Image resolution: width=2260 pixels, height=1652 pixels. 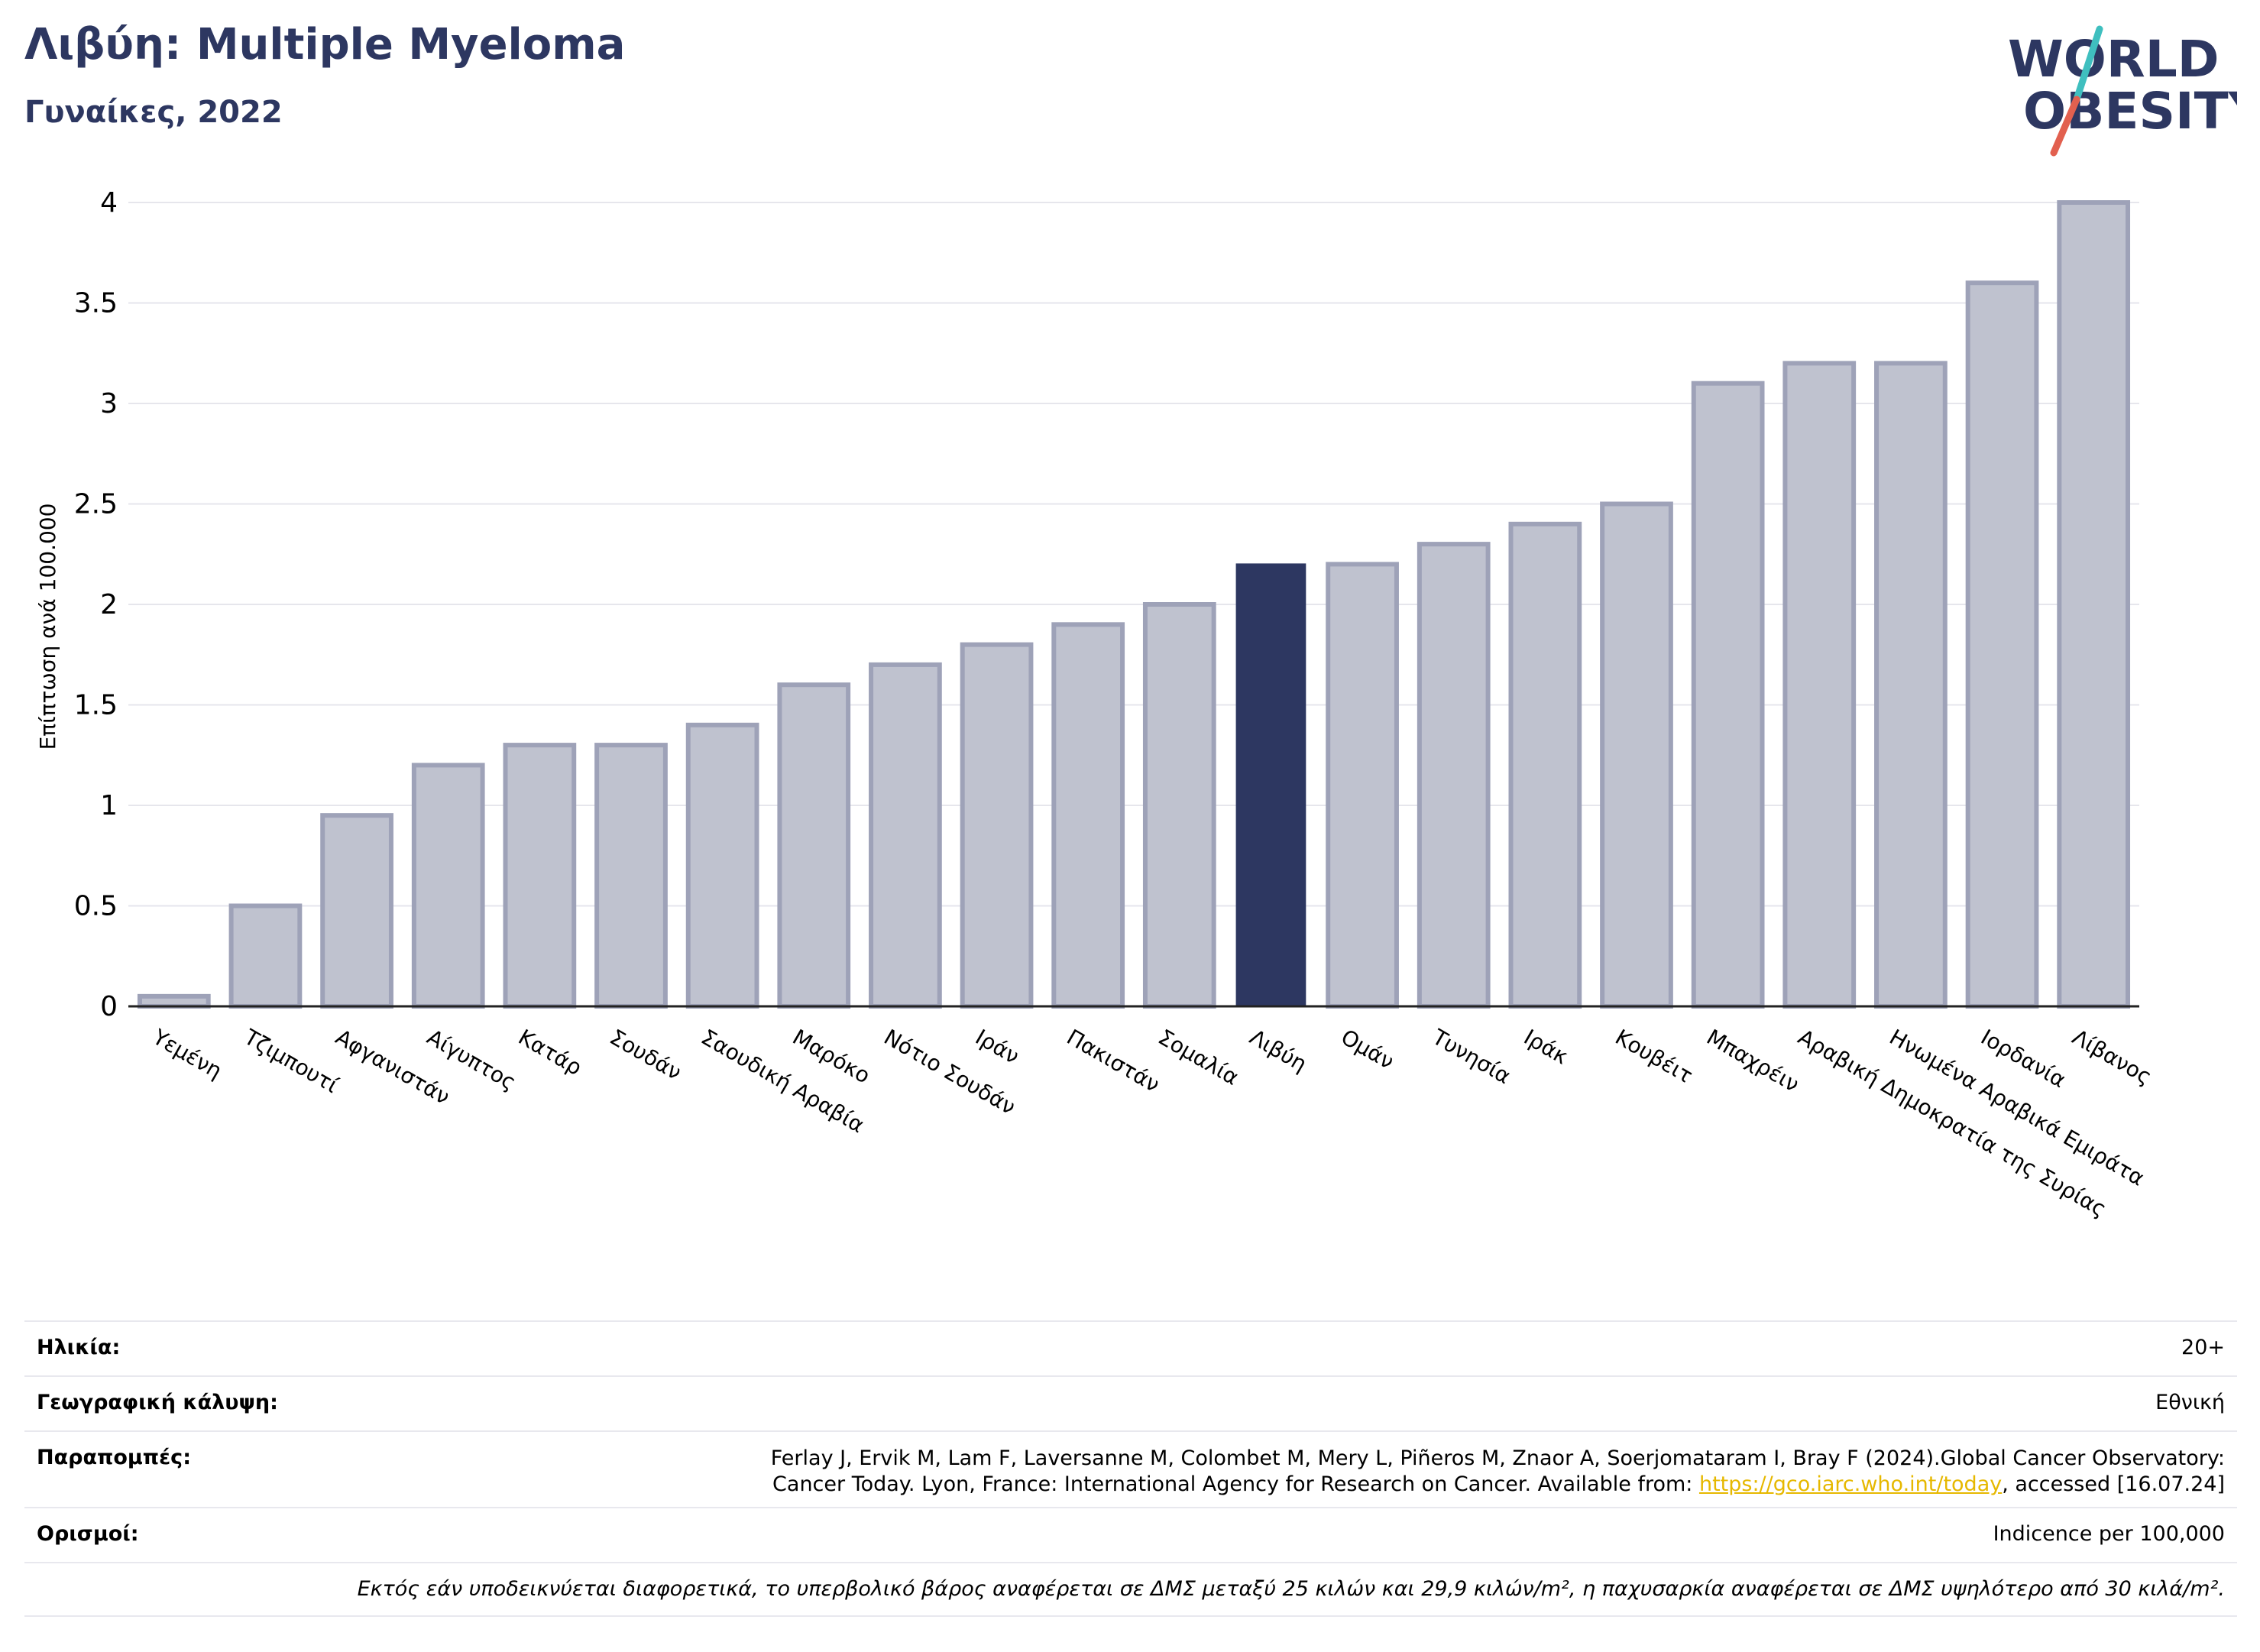 What do you see at coordinates (2203, 1347) in the screenshot?
I see `age-value: 20+` at bounding box center [2203, 1347].